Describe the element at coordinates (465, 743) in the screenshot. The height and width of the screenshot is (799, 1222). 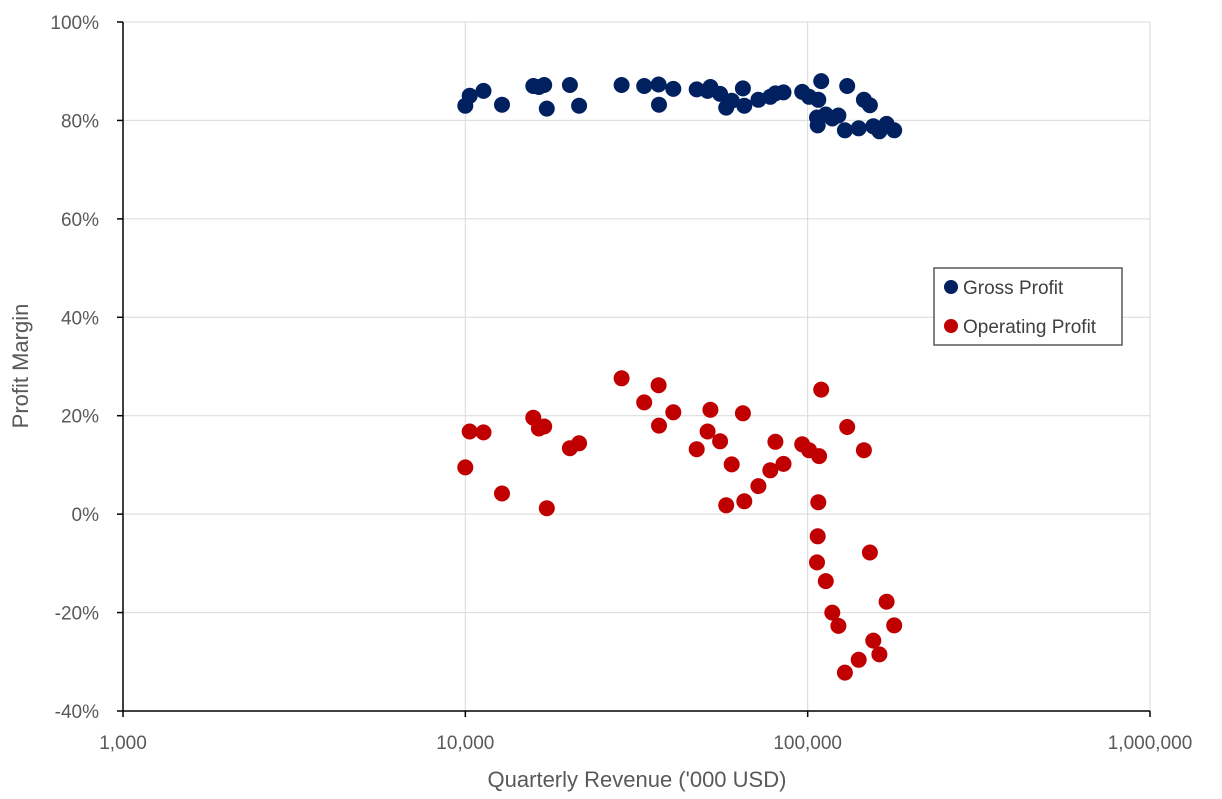
I see `x-tick-label: 10,000` at that location.